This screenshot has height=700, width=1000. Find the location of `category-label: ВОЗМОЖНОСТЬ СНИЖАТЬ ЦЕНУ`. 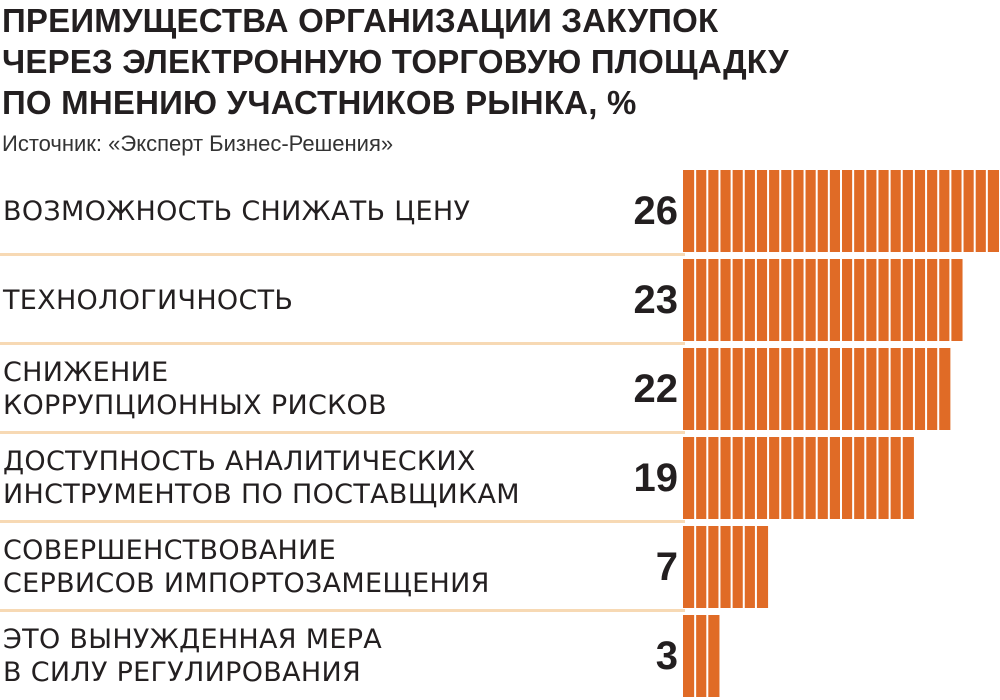

category-label: ВОЗМОЖНОСТЬ СНИЖАТЬ ЦЕНУ is located at coordinates (236, 211).